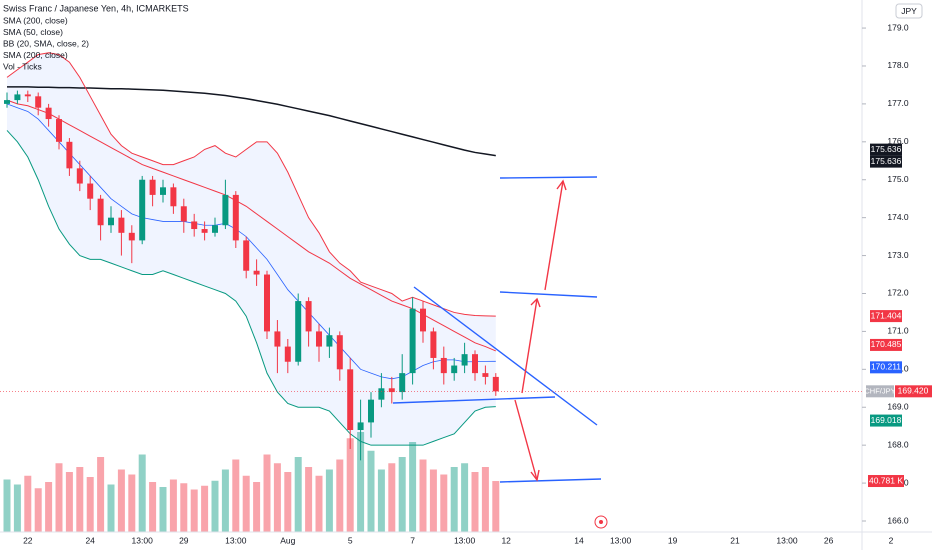 Image resolution: width=932 pixels, height=550 pixels. What do you see at coordinates (184, 540) in the screenshot?
I see `x-tick-label: 29` at bounding box center [184, 540].